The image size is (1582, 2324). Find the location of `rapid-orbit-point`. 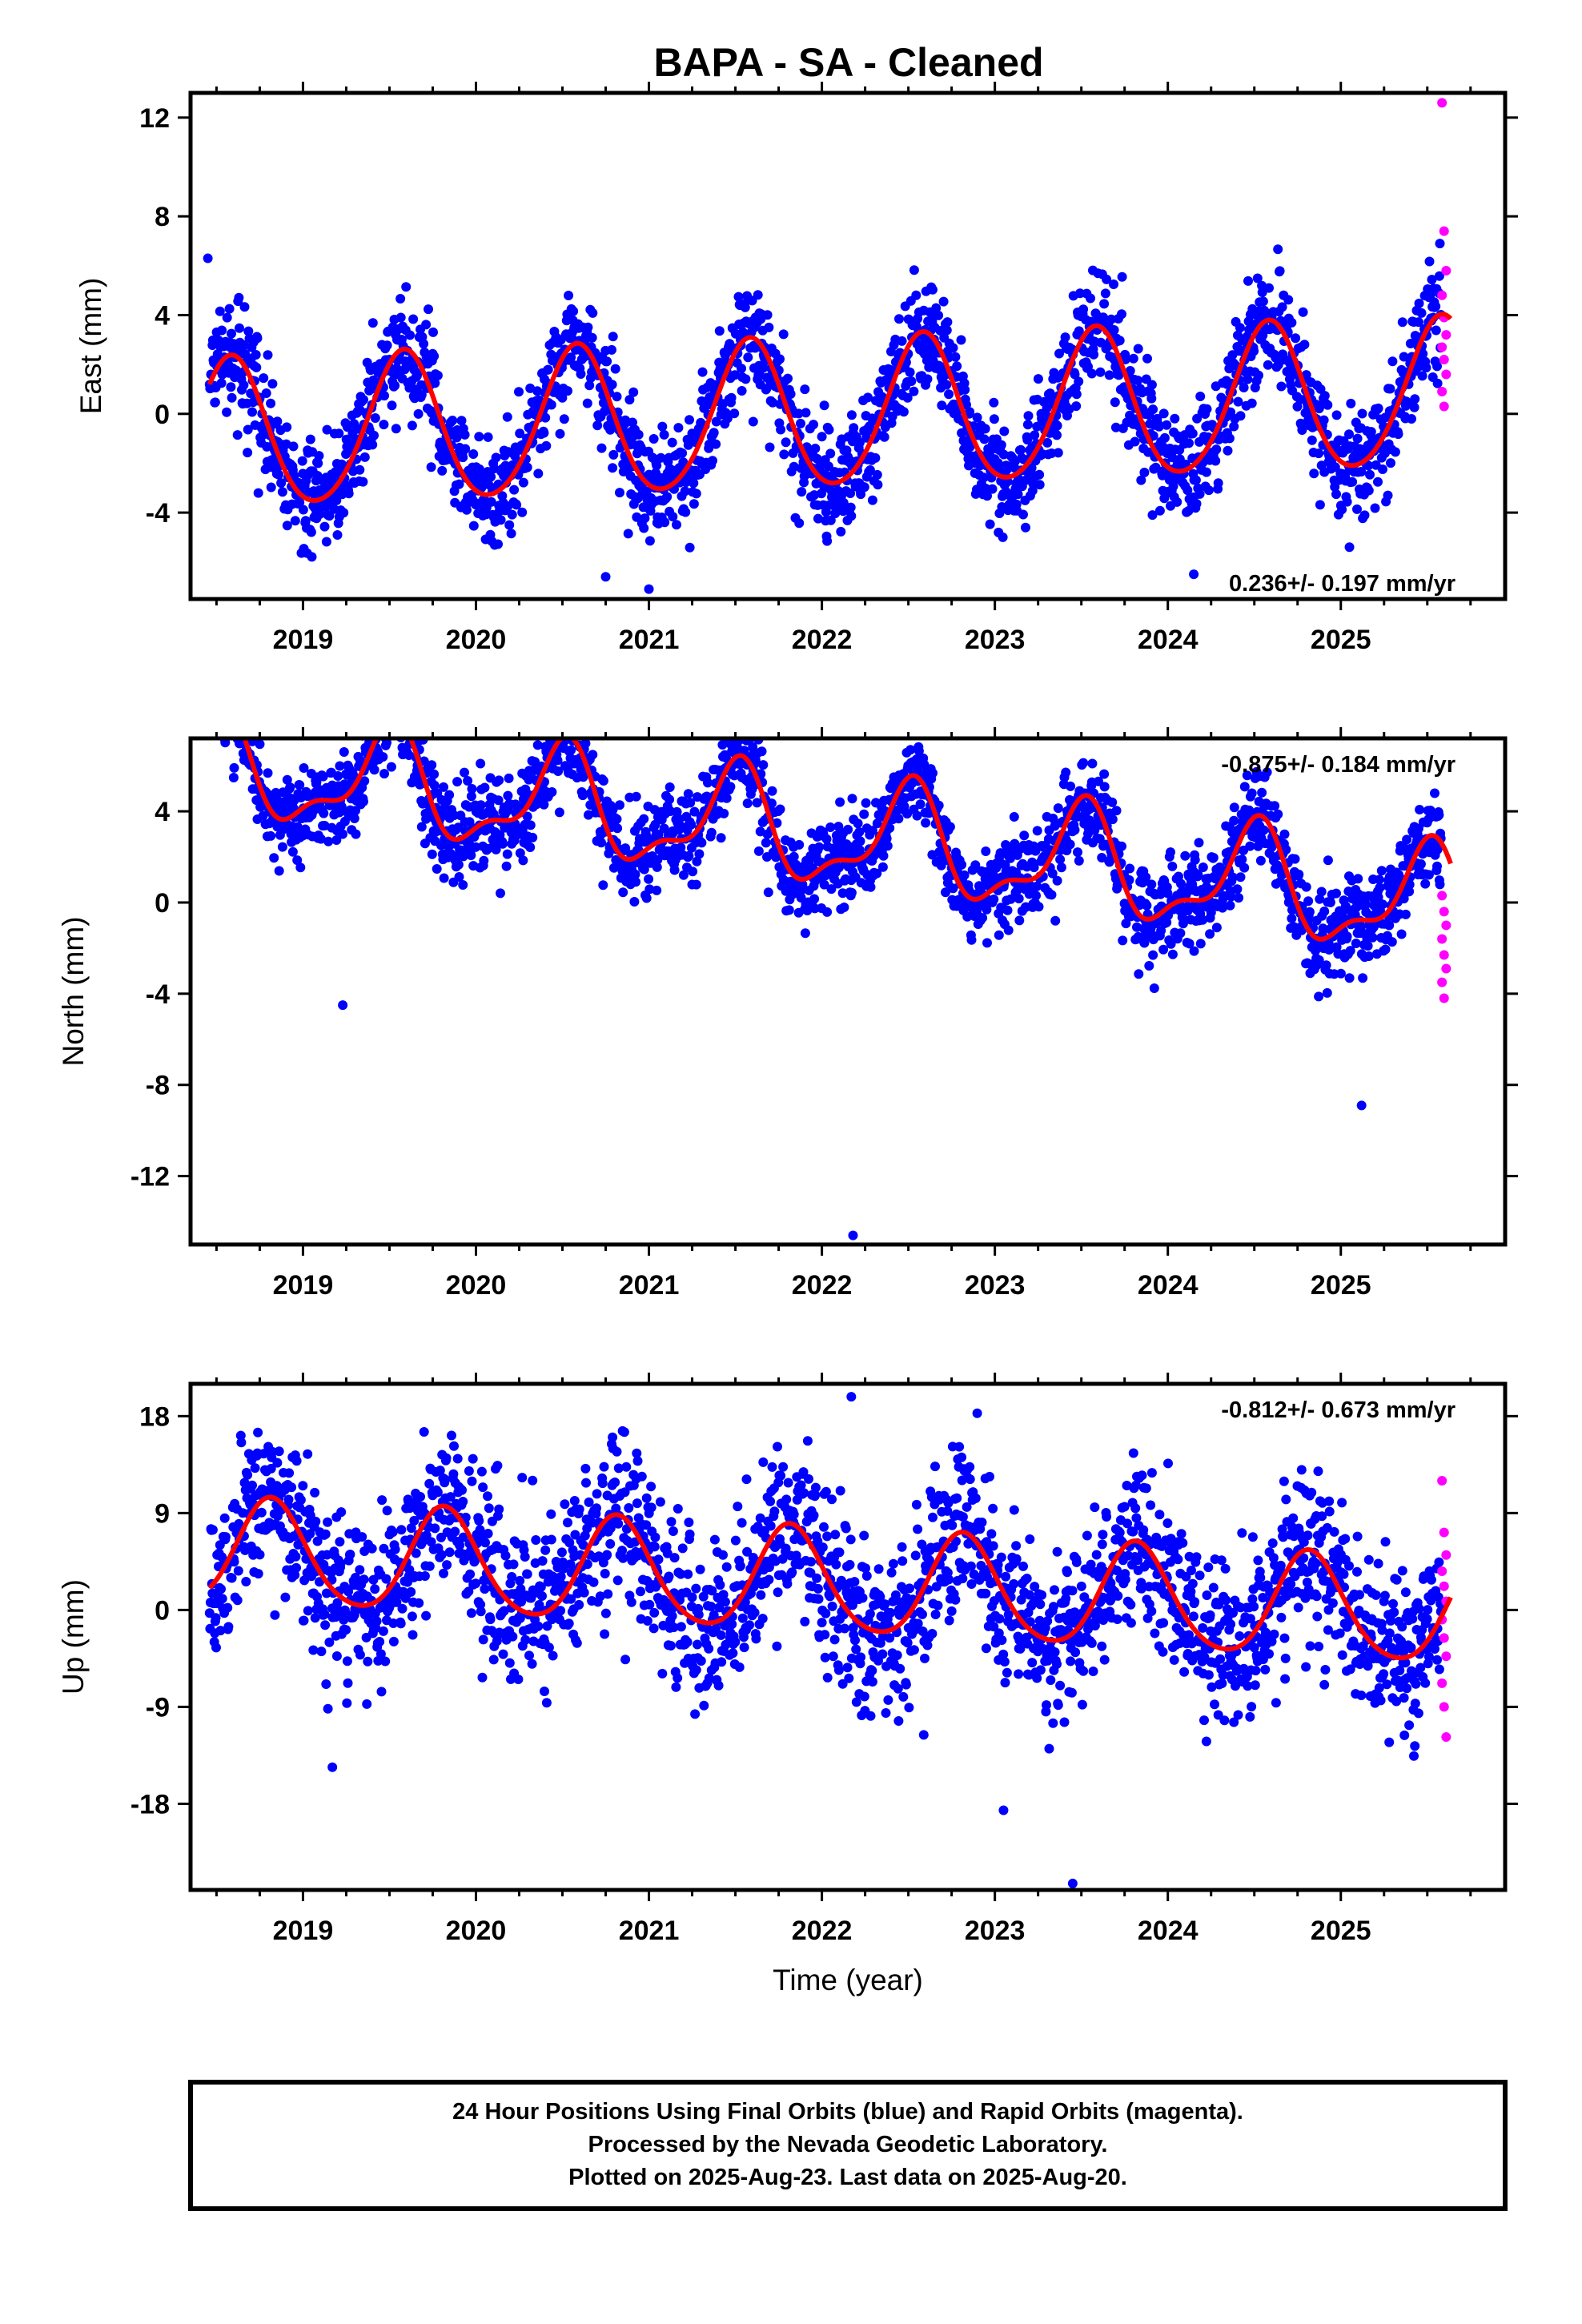

rapid-orbit-point is located at coordinates (1444, 231).